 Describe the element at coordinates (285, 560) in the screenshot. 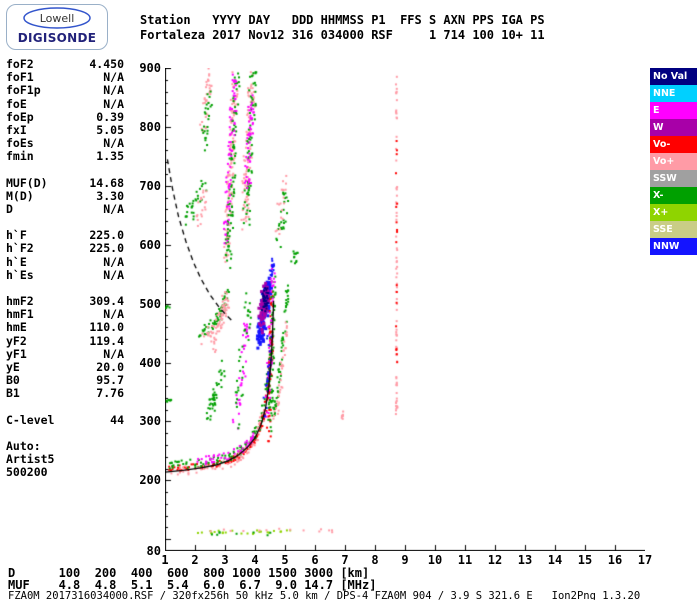

I see `x-tick-label: 5` at that location.